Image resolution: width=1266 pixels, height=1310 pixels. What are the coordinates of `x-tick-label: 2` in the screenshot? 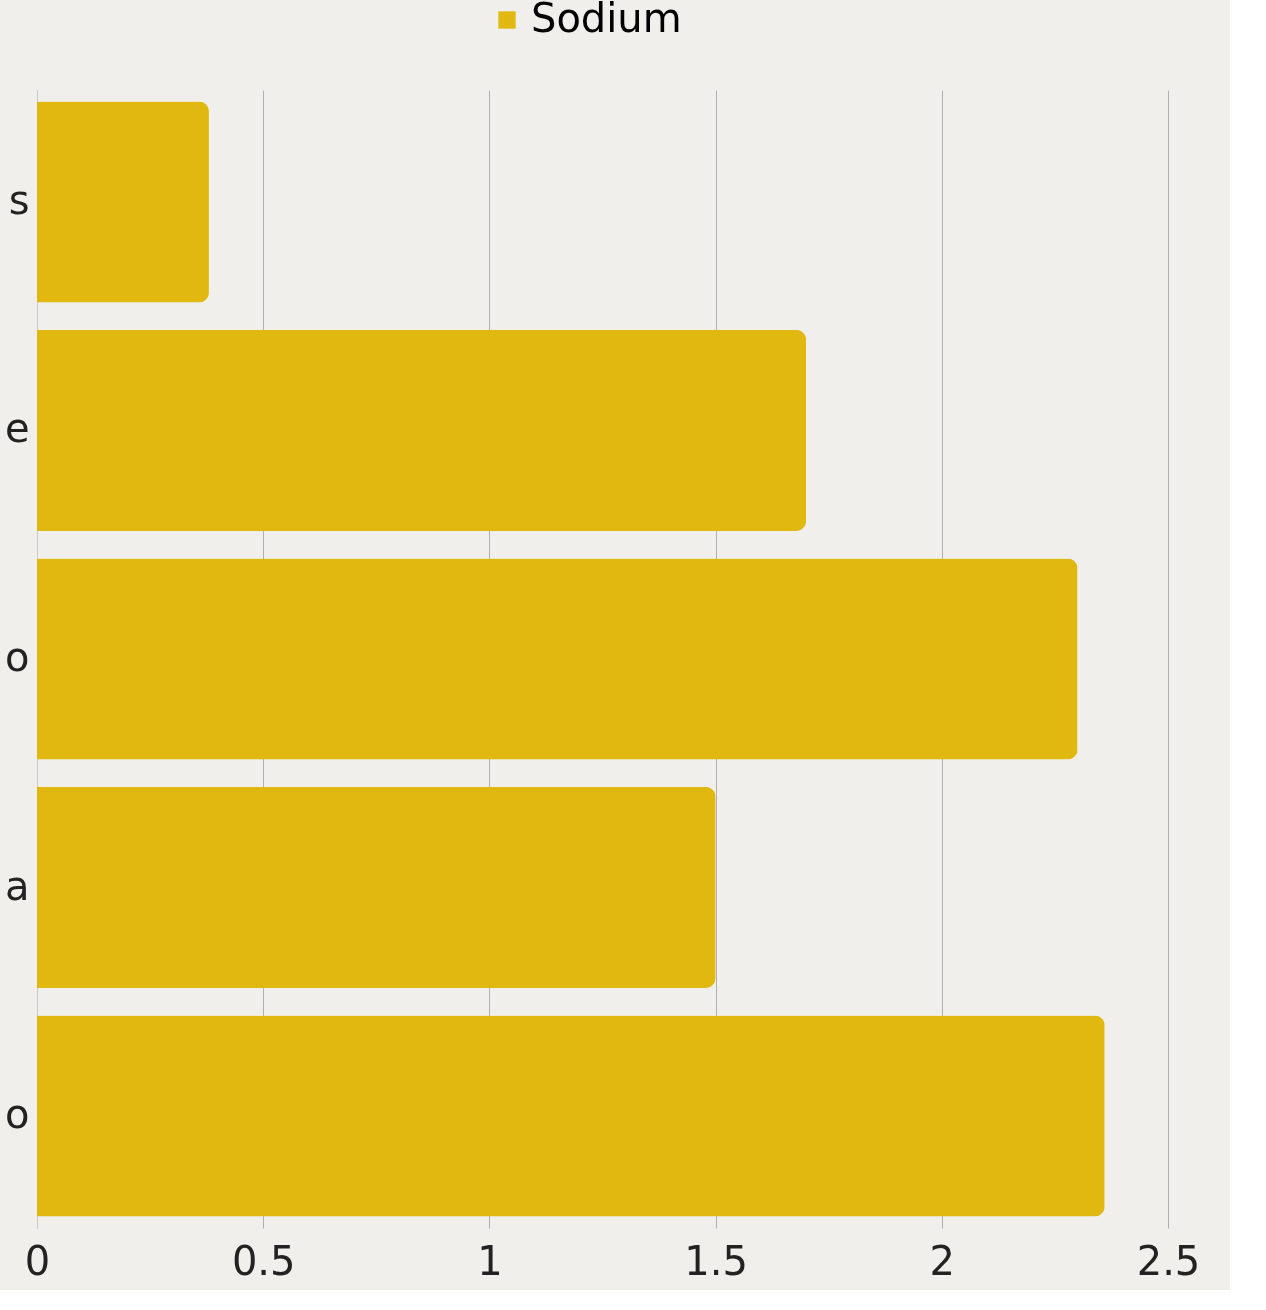 It's located at (942, 1260).